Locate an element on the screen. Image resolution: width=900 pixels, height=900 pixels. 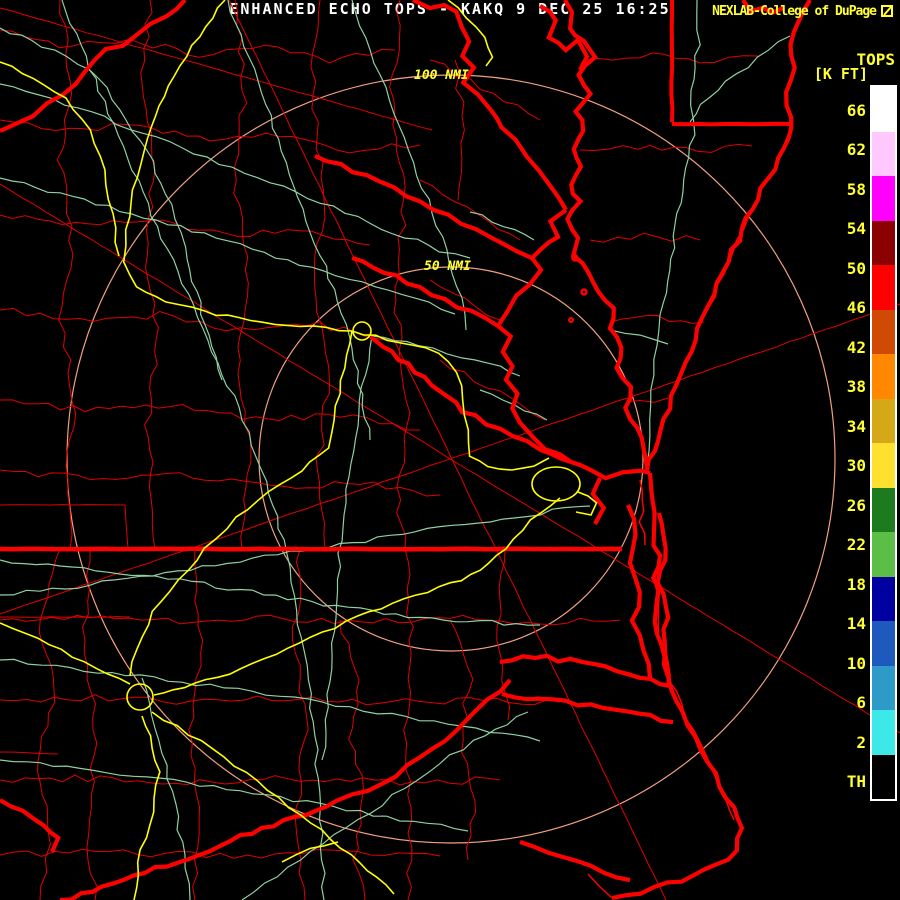
legend-label: 10 is located at coordinates (856, 663).